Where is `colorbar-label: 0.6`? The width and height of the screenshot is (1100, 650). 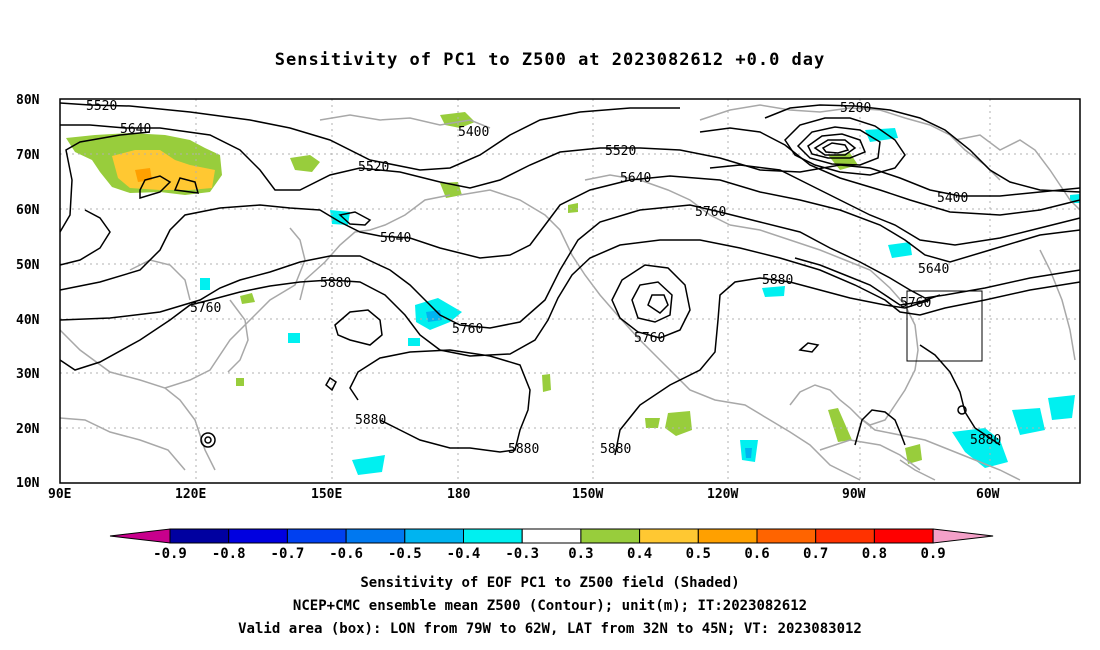
colorbar-label: 0.6 is located at coordinates (756, 554).